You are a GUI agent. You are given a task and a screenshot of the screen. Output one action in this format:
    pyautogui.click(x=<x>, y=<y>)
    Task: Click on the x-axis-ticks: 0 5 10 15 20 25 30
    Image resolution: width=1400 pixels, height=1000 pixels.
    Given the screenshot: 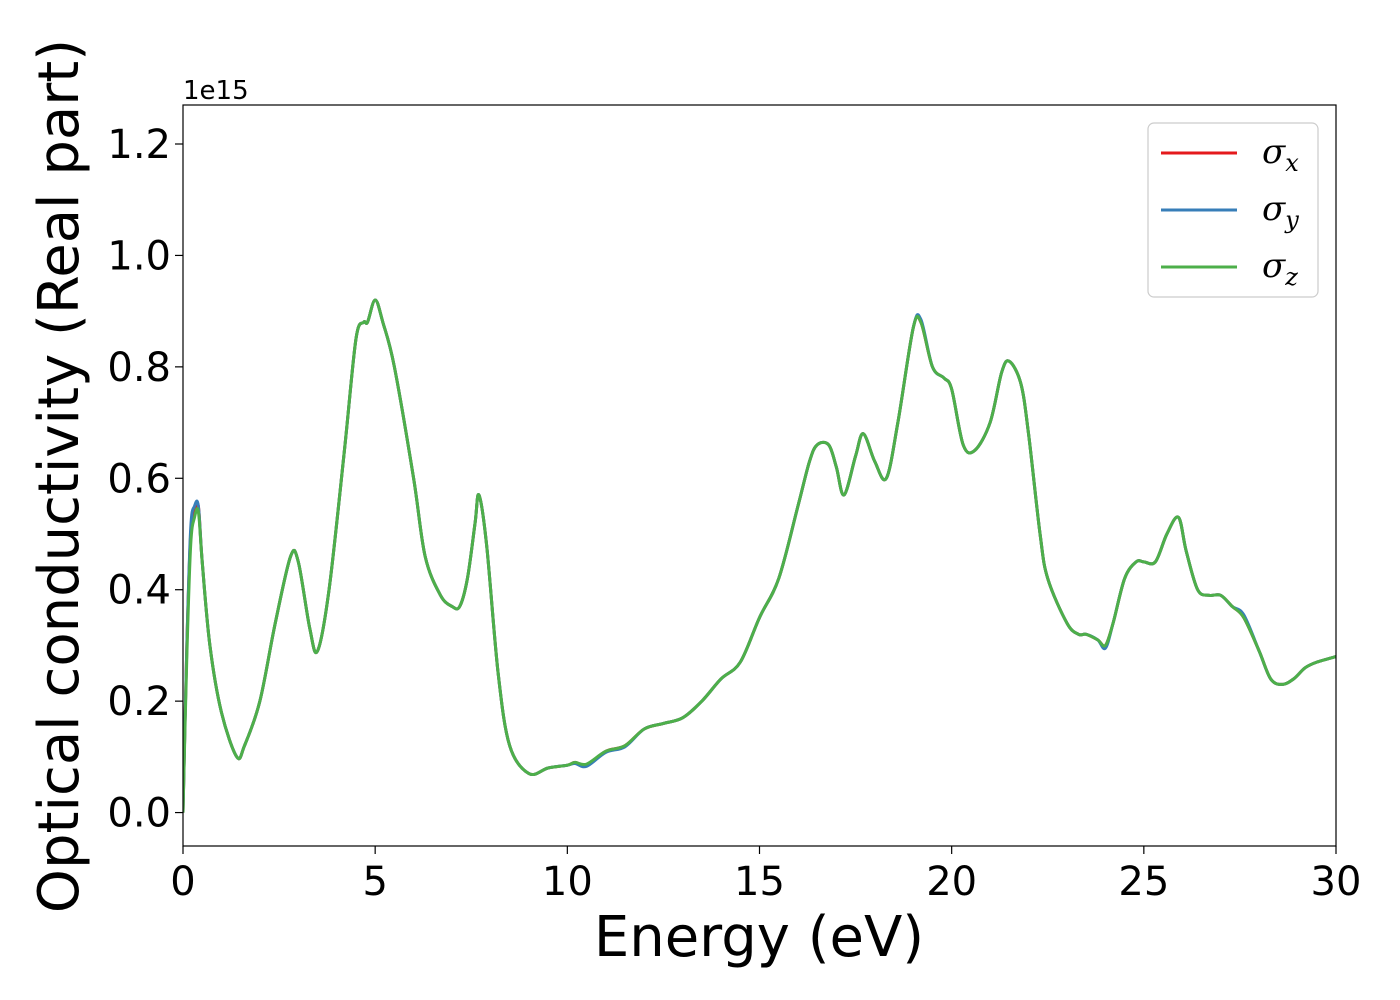 What is the action you would take?
    pyautogui.click(x=765, y=875)
    